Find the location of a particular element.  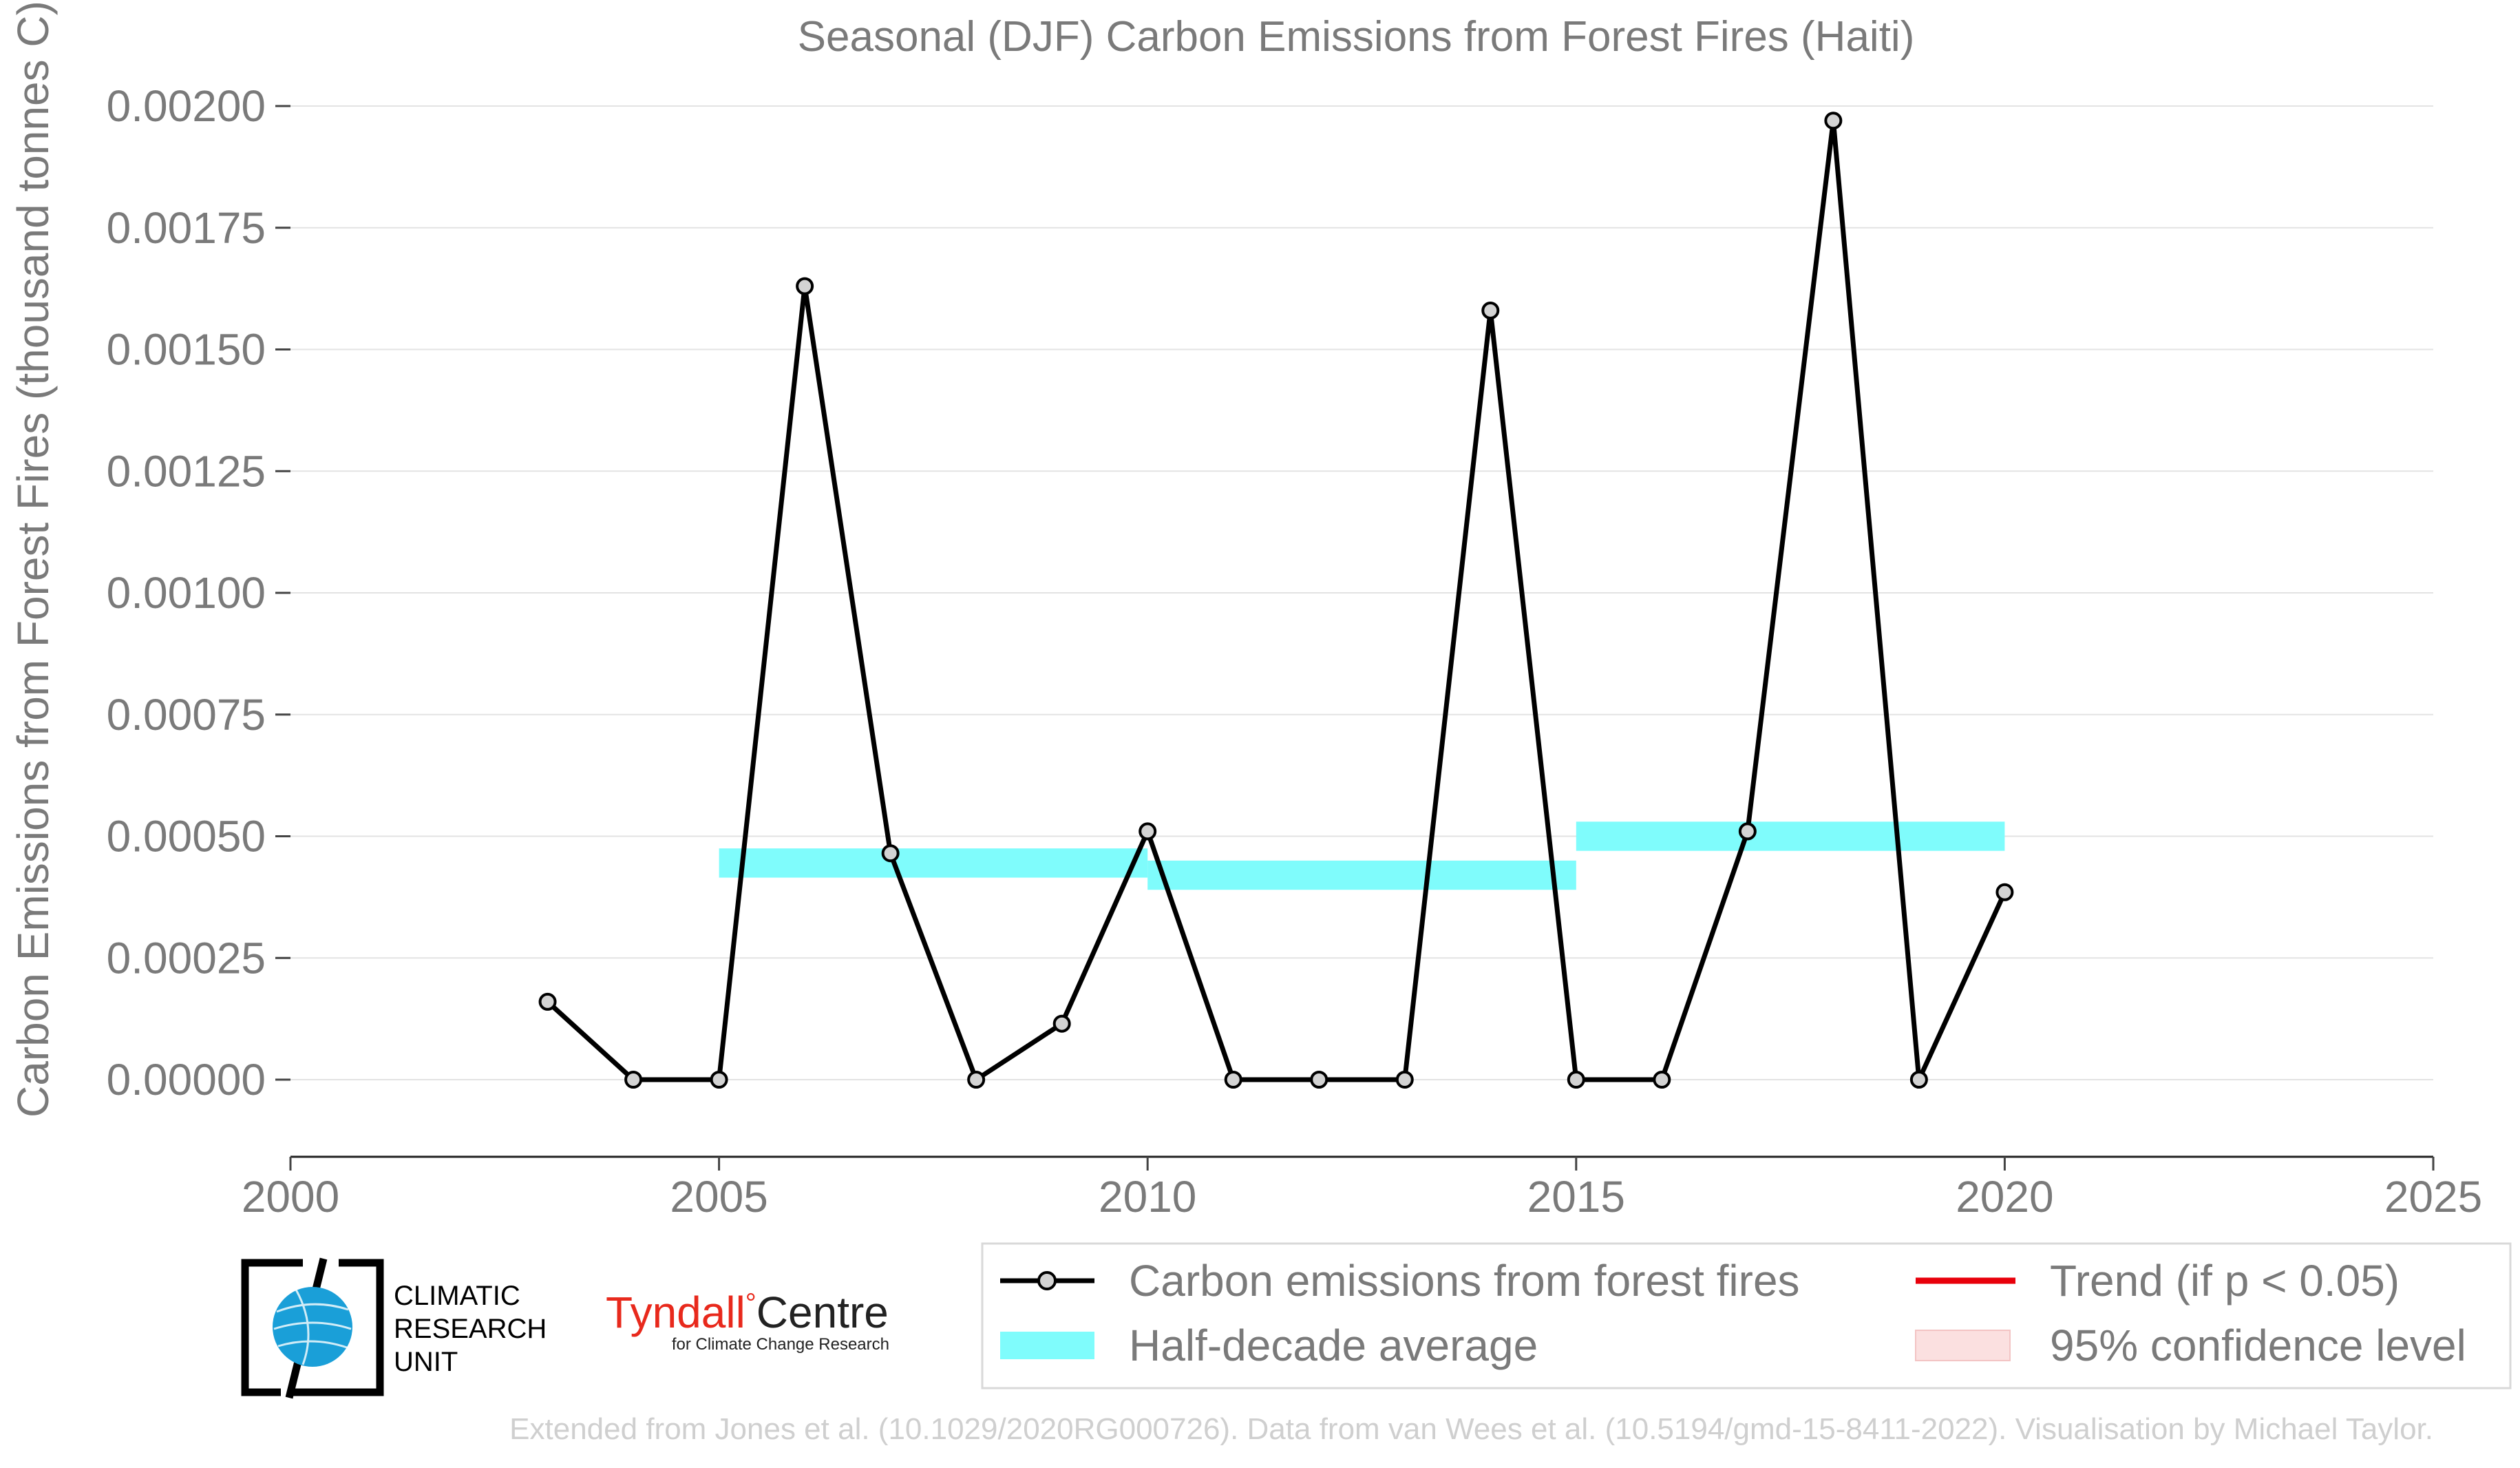

legend-half-decade-band-icon is located at coordinates (1047, 1345).